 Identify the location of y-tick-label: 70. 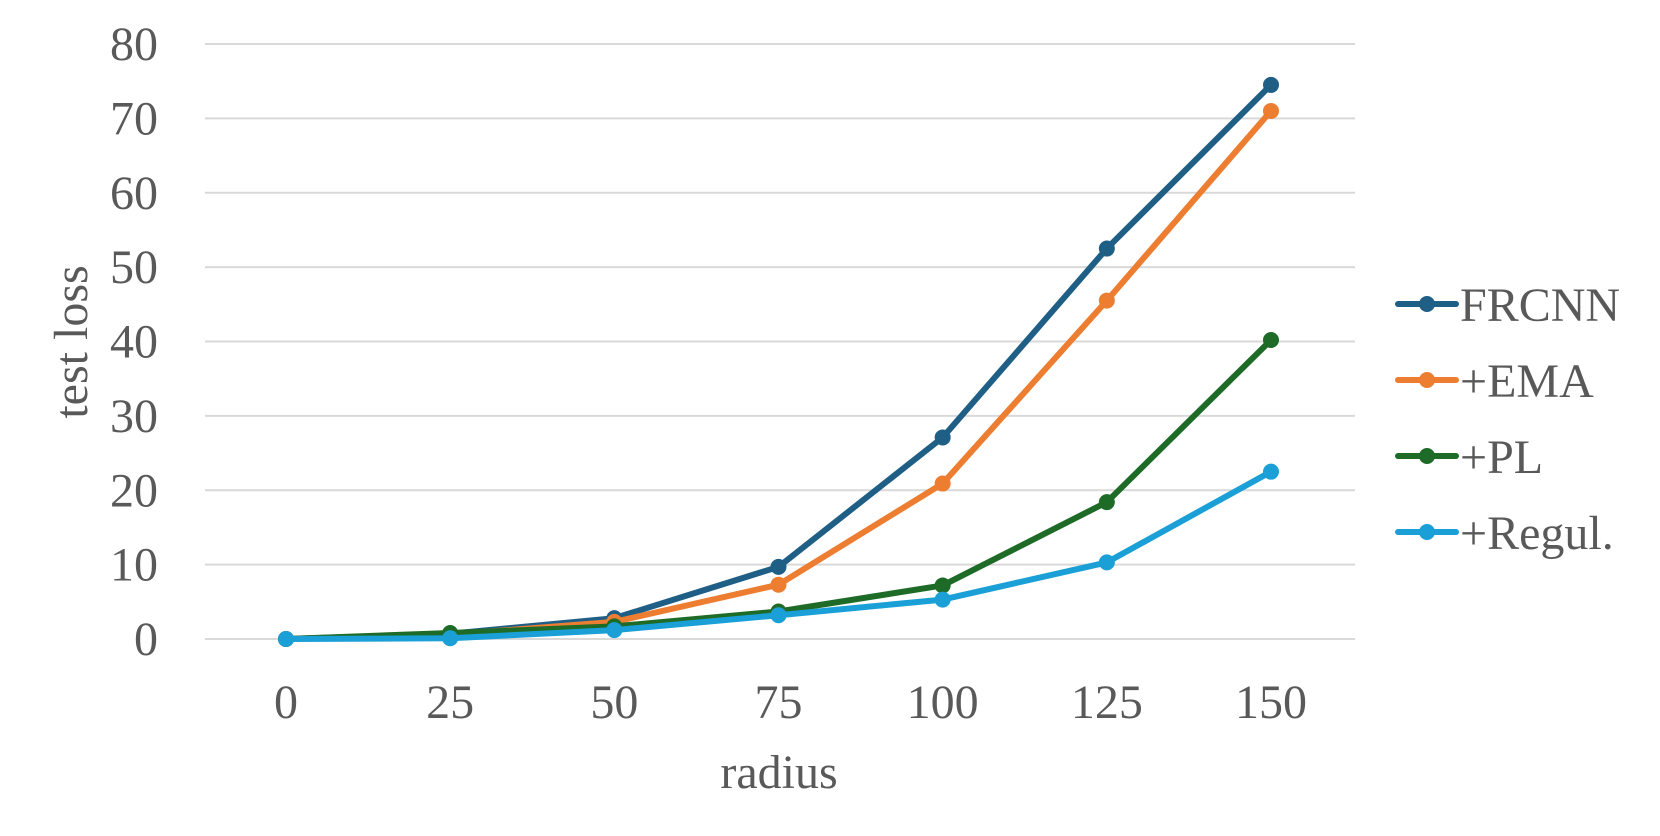
(134, 118).